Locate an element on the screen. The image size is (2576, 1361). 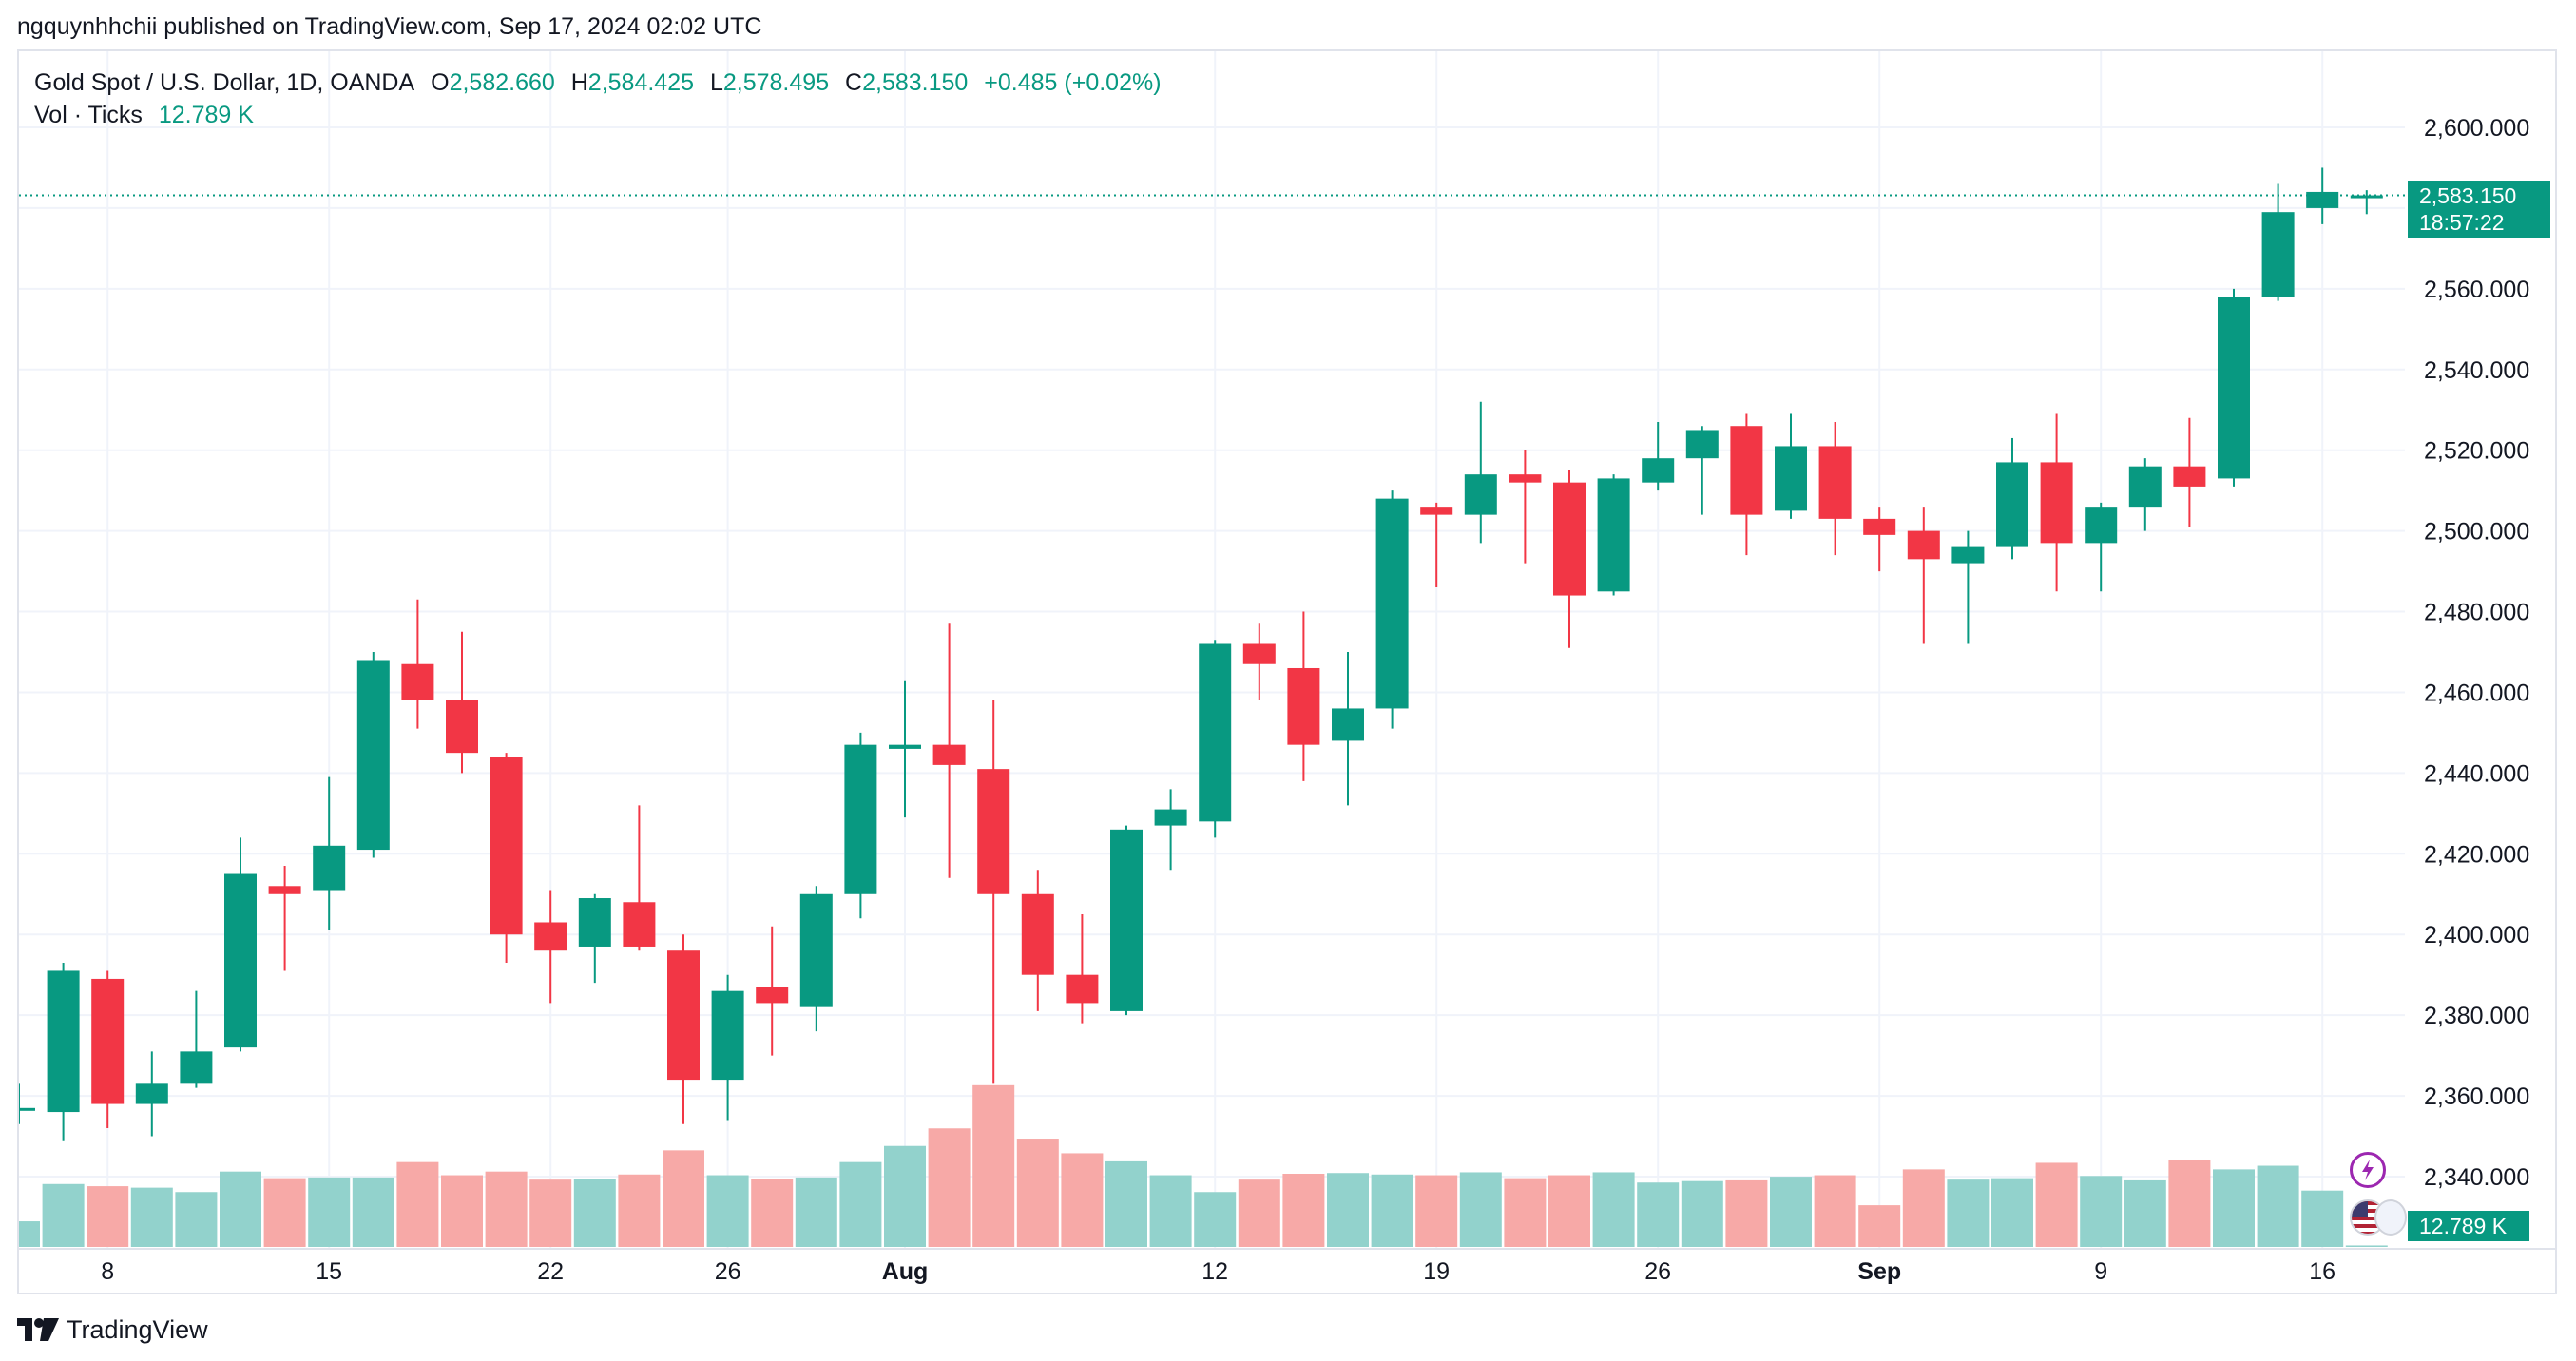
volume-label: Vol · Ticks is located at coordinates (88, 115).